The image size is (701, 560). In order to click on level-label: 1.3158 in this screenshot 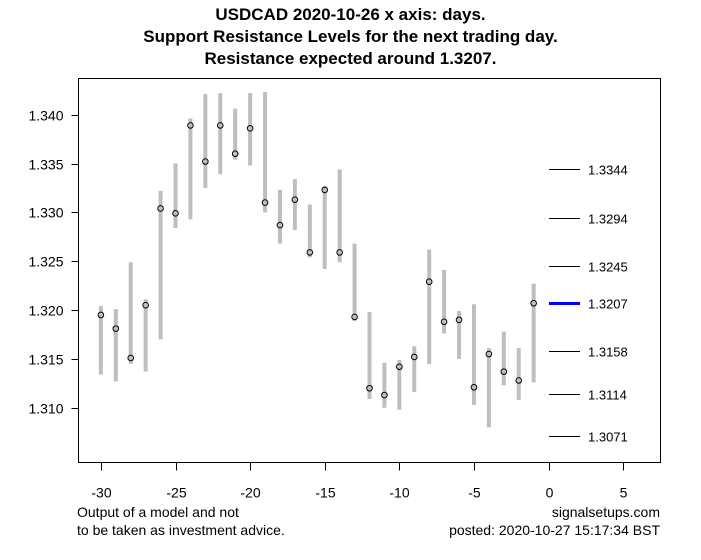, I will do `click(608, 352)`.